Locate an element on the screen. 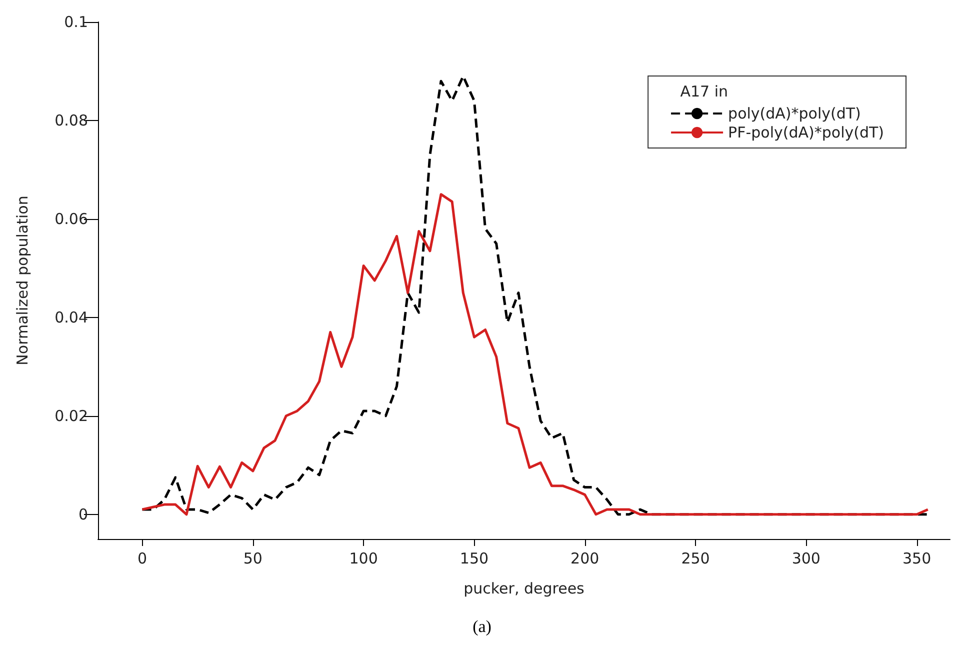 This screenshot has height=655, width=964. legend-title: A17 in is located at coordinates (704, 91).